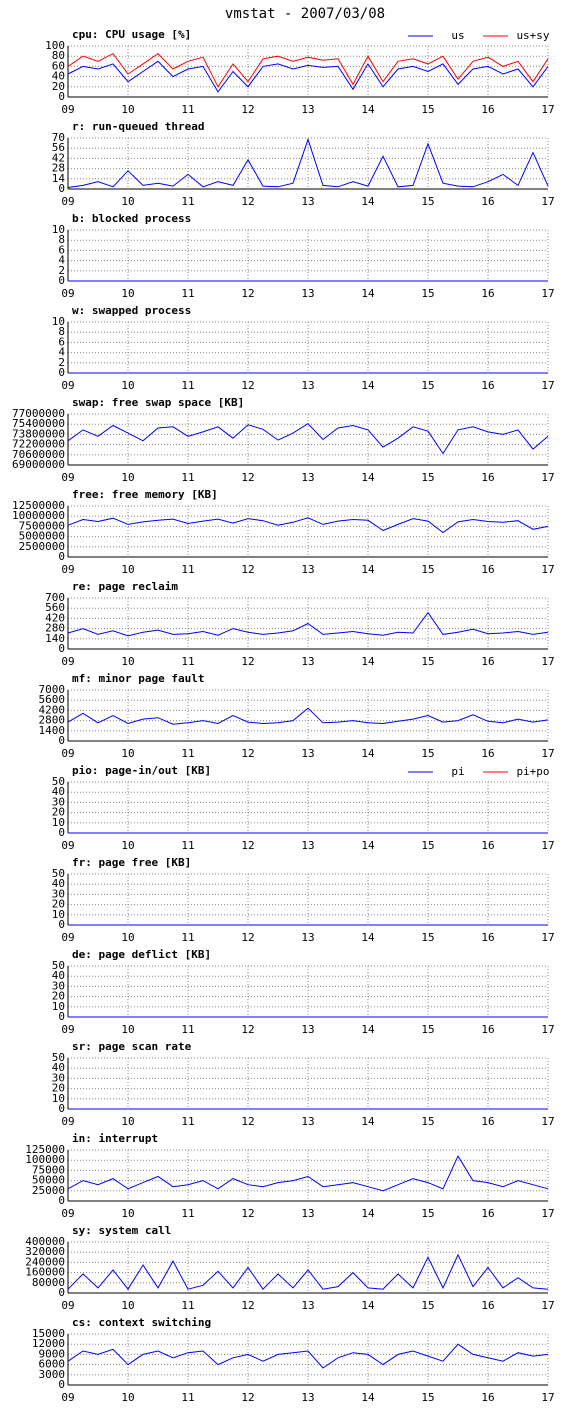 Image resolution: width=563 pixels, height=1411 pixels. What do you see at coordinates (48, 1169) in the screenshot?
I see `y-tick-label: 75000` at bounding box center [48, 1169].